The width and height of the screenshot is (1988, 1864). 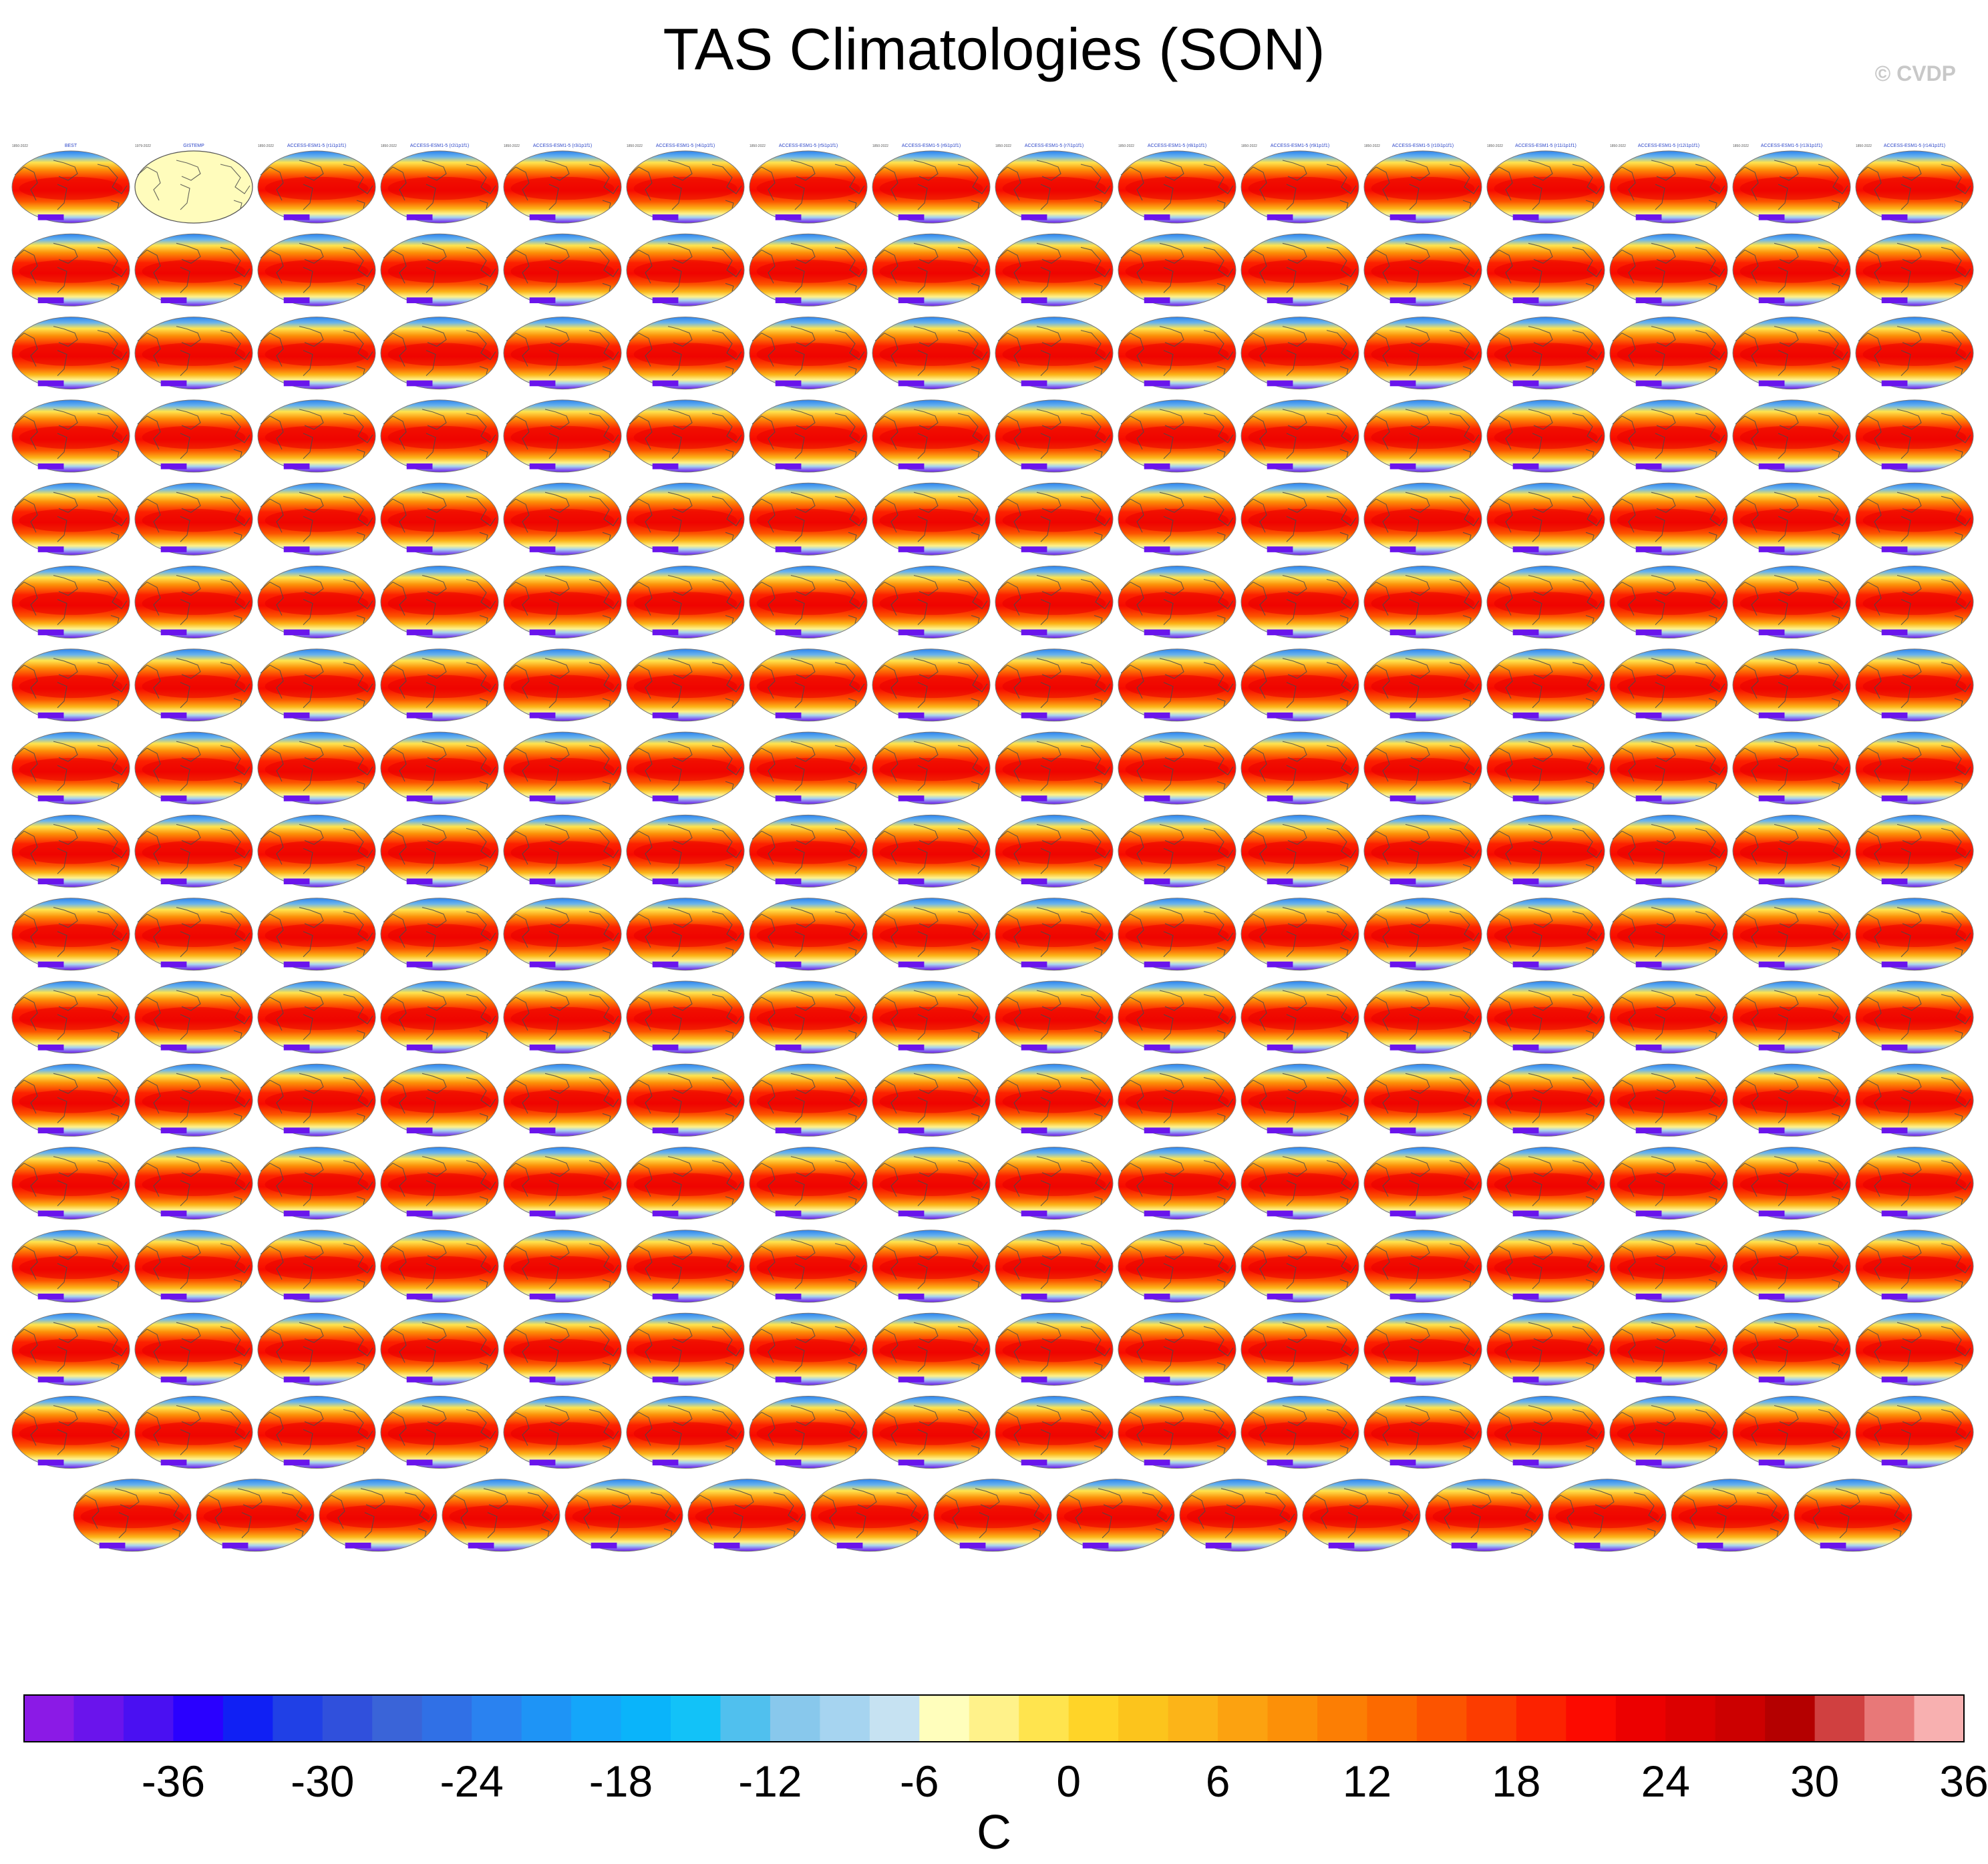 What do you see at coordinates (994, 1718) in the screenshot?
I see `colorbar-frame` at bounding box center [994, 1718].